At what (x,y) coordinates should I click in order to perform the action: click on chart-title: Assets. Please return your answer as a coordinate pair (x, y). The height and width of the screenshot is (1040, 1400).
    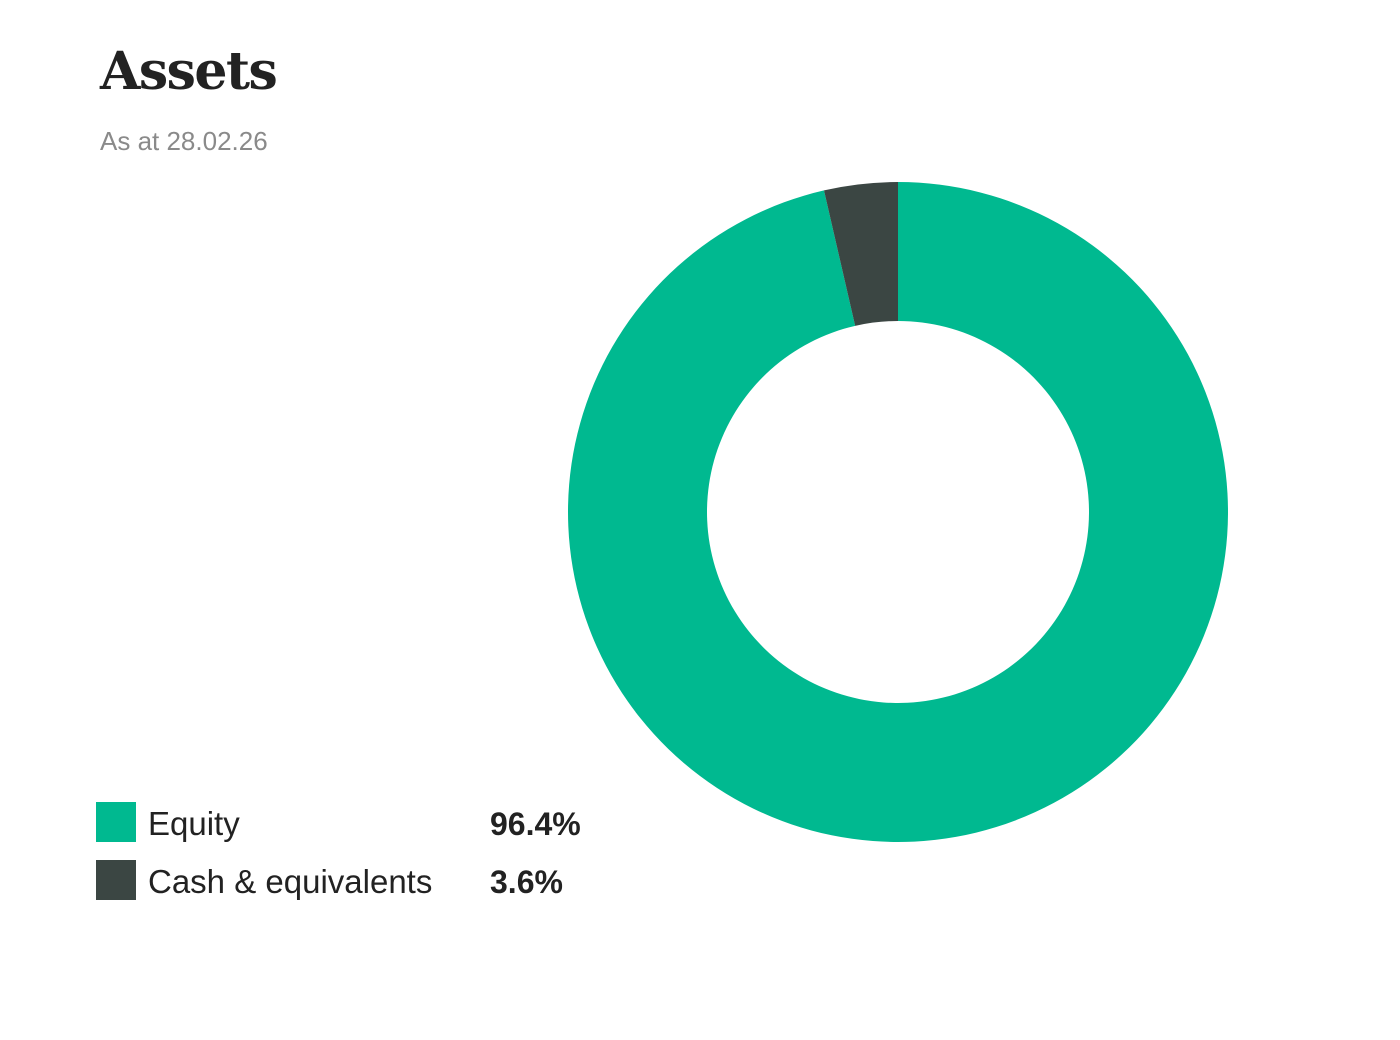
    Looking at the image, I should click on (189, 71).